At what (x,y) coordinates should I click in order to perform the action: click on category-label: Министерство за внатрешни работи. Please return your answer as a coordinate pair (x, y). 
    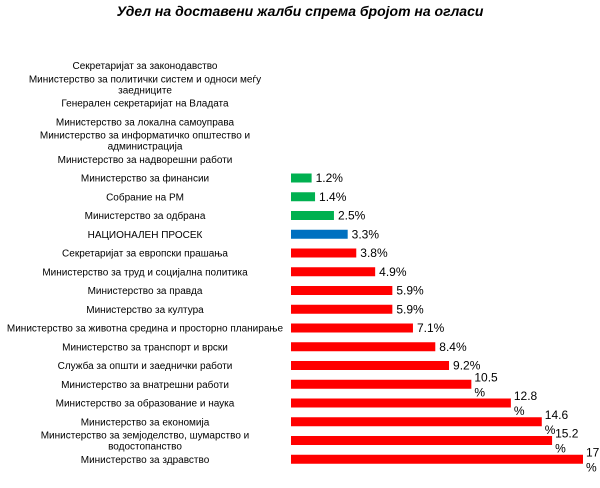
    Looking at the image, I should click on (145, 385).